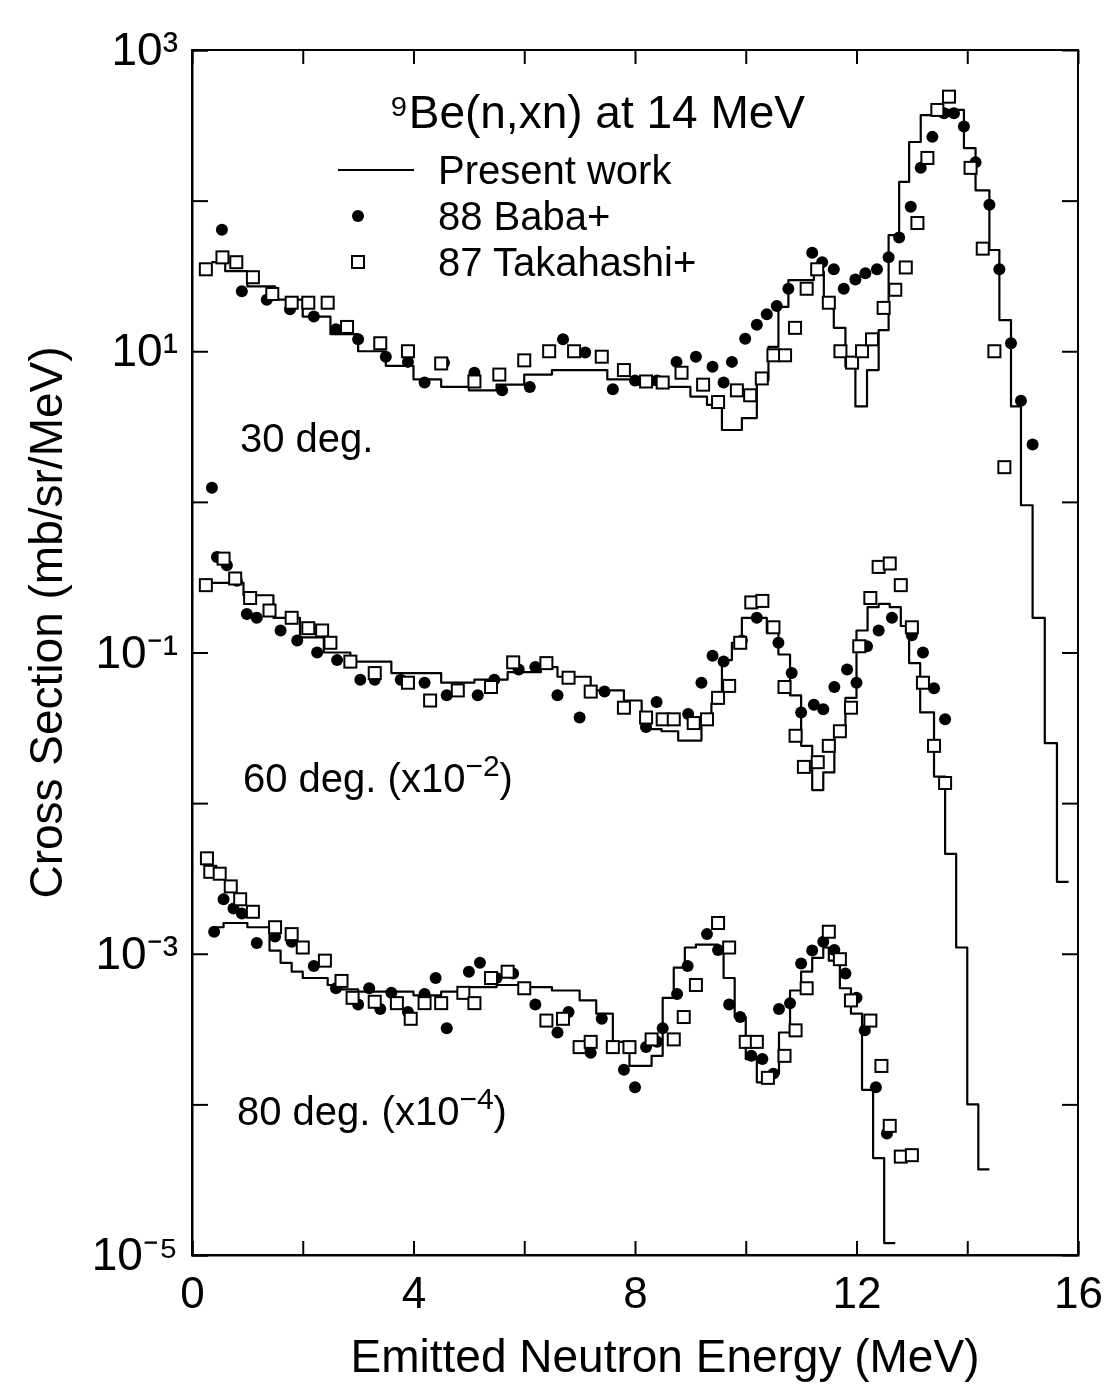 The image size is (1115, 1387). I want to click on text: ⁹Be(n,xn) at 14 MeV, so click(597, 112).